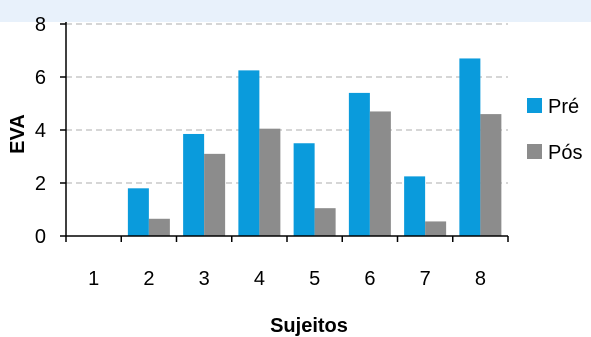 The image size is (591, 337). Describe the element at coordinates (204, 279) in the screenshot. I see `x-tick-label: 3` at that location.